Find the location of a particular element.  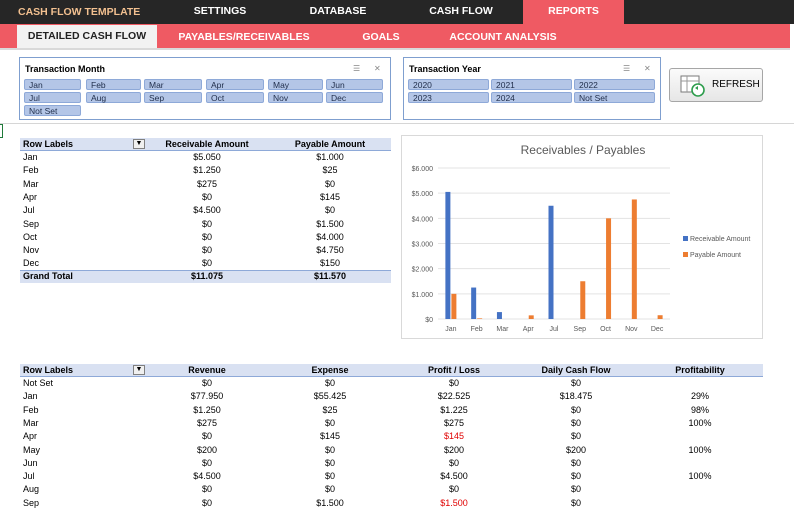

chart-title: Receivables / Payables is located at coordinates (583, 150).